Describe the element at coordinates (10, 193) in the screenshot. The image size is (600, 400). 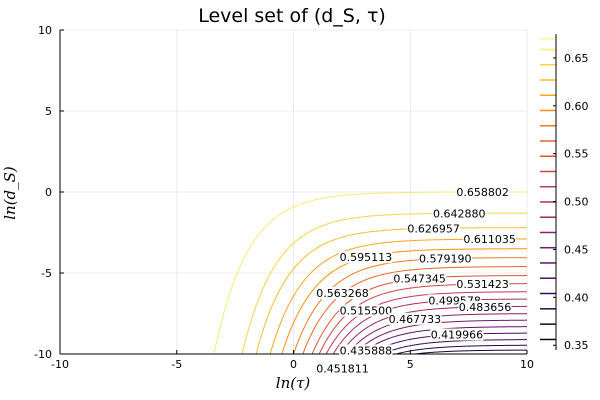
I see `y-axis-label: ln(d_S)` at that location.